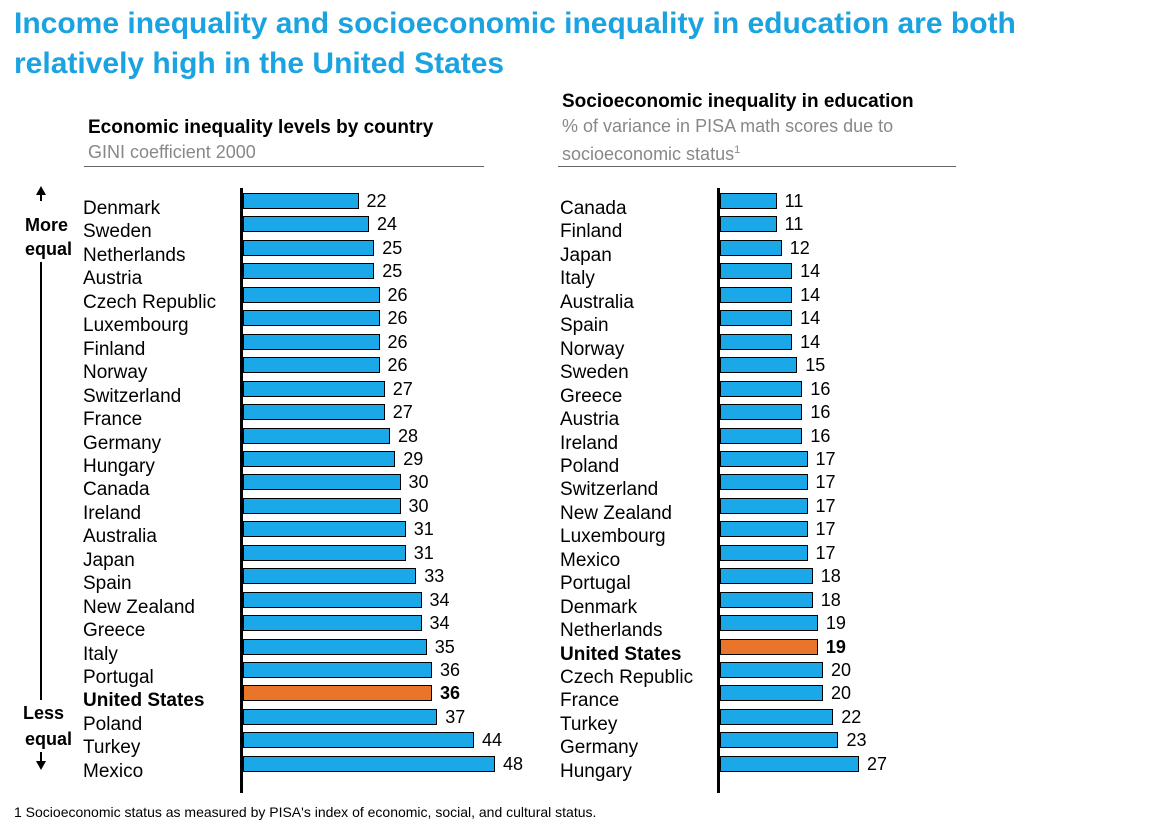 Image resolution: width=1150 pixels, height=833 pixels. What do you see at coordinates (241, 490) in the screenshot?
I see `gini-axis-line` at bounding box center [241, 490].